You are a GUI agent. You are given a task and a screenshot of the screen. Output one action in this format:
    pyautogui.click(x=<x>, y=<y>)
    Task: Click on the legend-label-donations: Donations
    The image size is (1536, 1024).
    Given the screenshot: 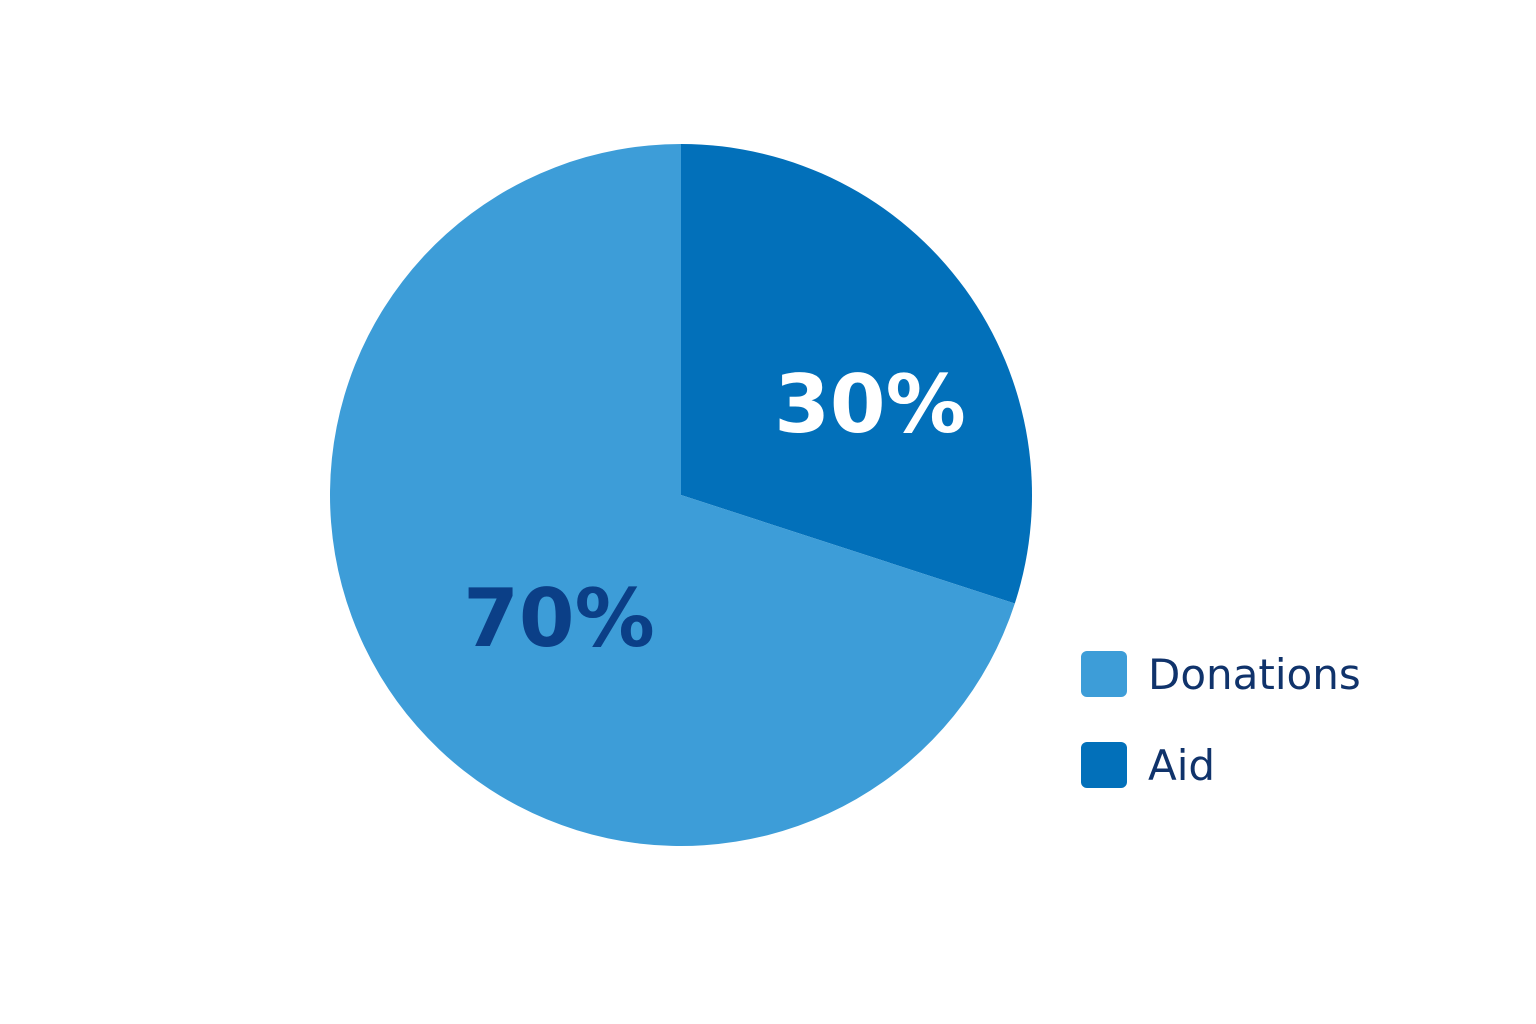 What is the action you would take?
    pyautogui.click(x=1254, y=674)
    